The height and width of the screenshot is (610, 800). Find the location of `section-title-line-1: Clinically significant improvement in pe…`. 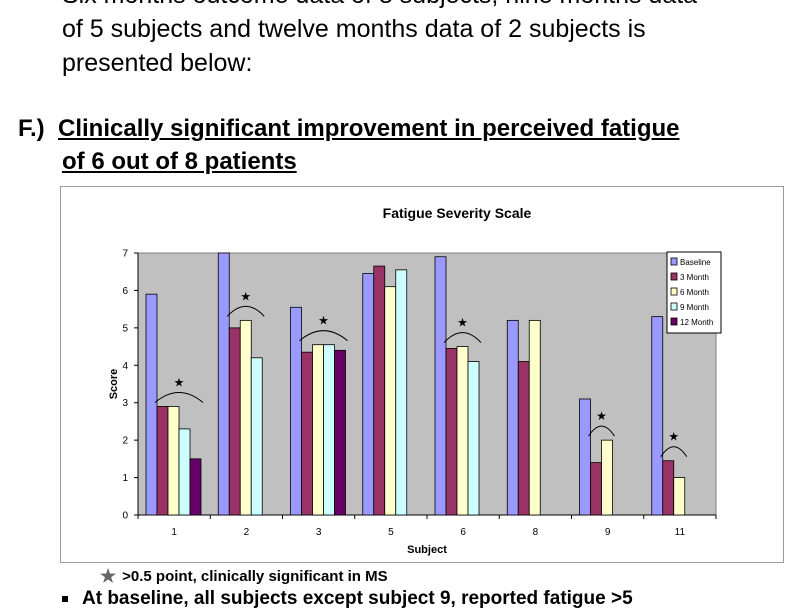

section-title-line-1: Clinically significant improvement in pe… is located at coordinates (369, 128).